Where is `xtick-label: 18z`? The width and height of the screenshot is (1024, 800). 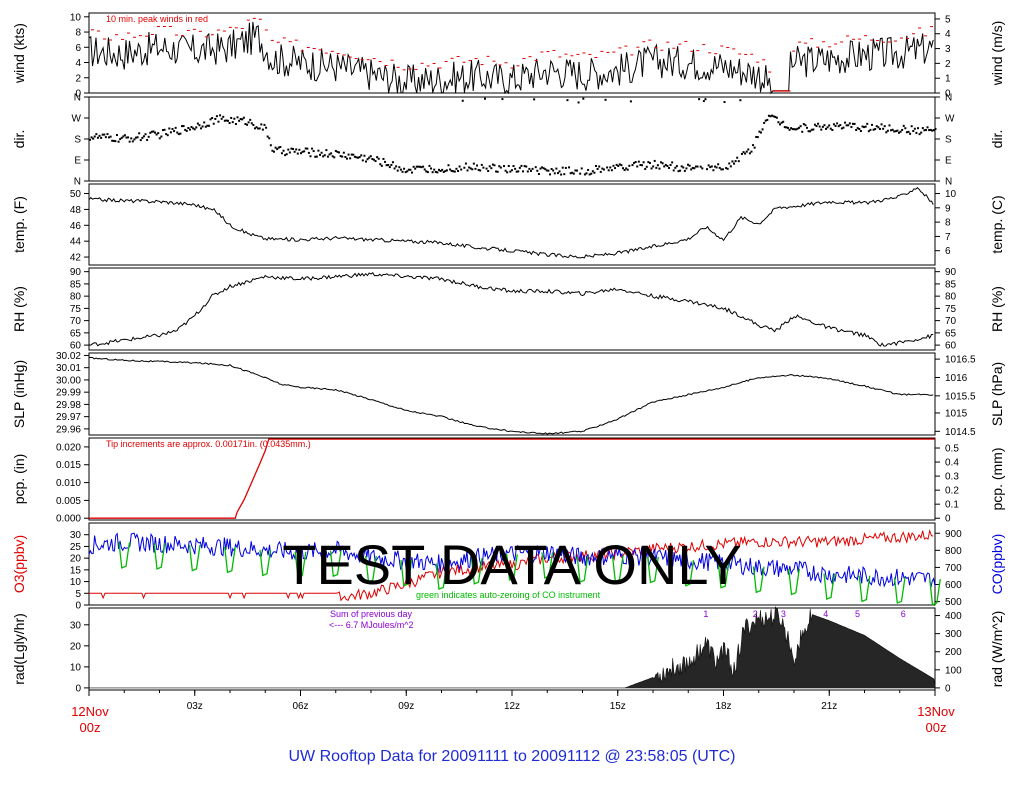 xtick-label: 18z is located at coordinates (723, 706).